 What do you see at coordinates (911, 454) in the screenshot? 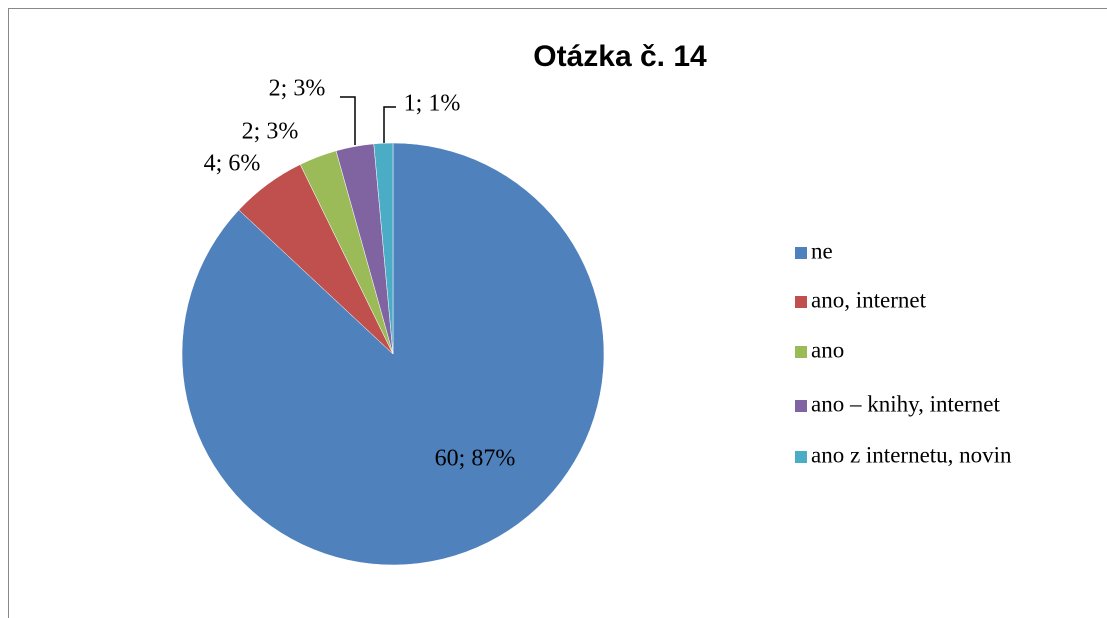
I see `legend-label: ano z internetu, novin` at bounding box center [911, 454].